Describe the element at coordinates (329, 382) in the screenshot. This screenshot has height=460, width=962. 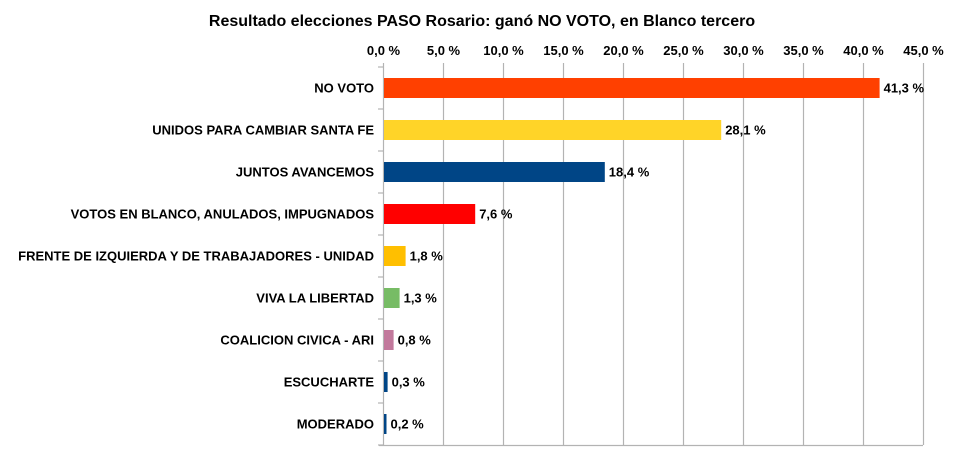
I see `category-label: ESCUCHARTE` at that location.